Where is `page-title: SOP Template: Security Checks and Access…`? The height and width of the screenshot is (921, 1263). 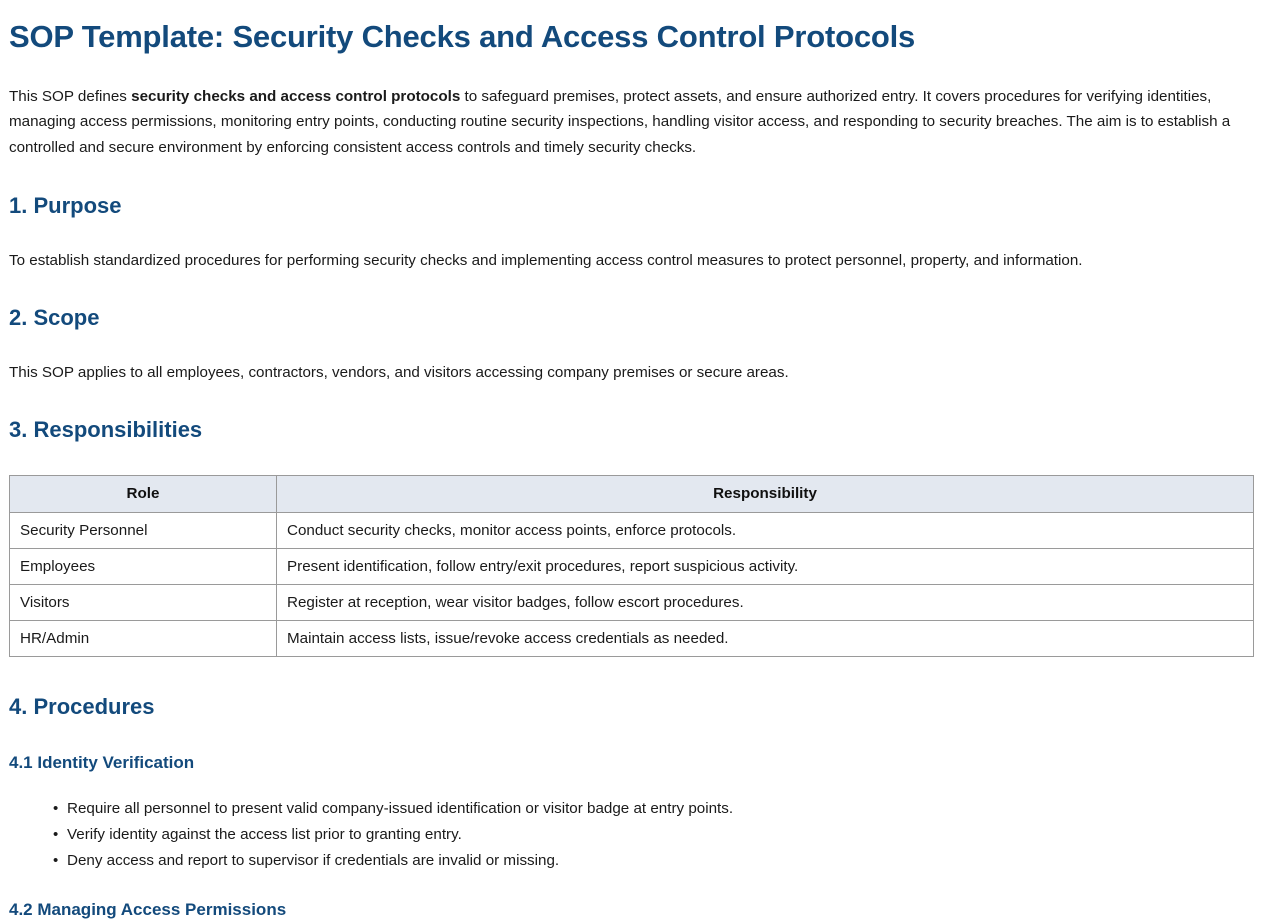 page-title: SOP Template: Security Checks and Access… is located at coordinates (462, 36).